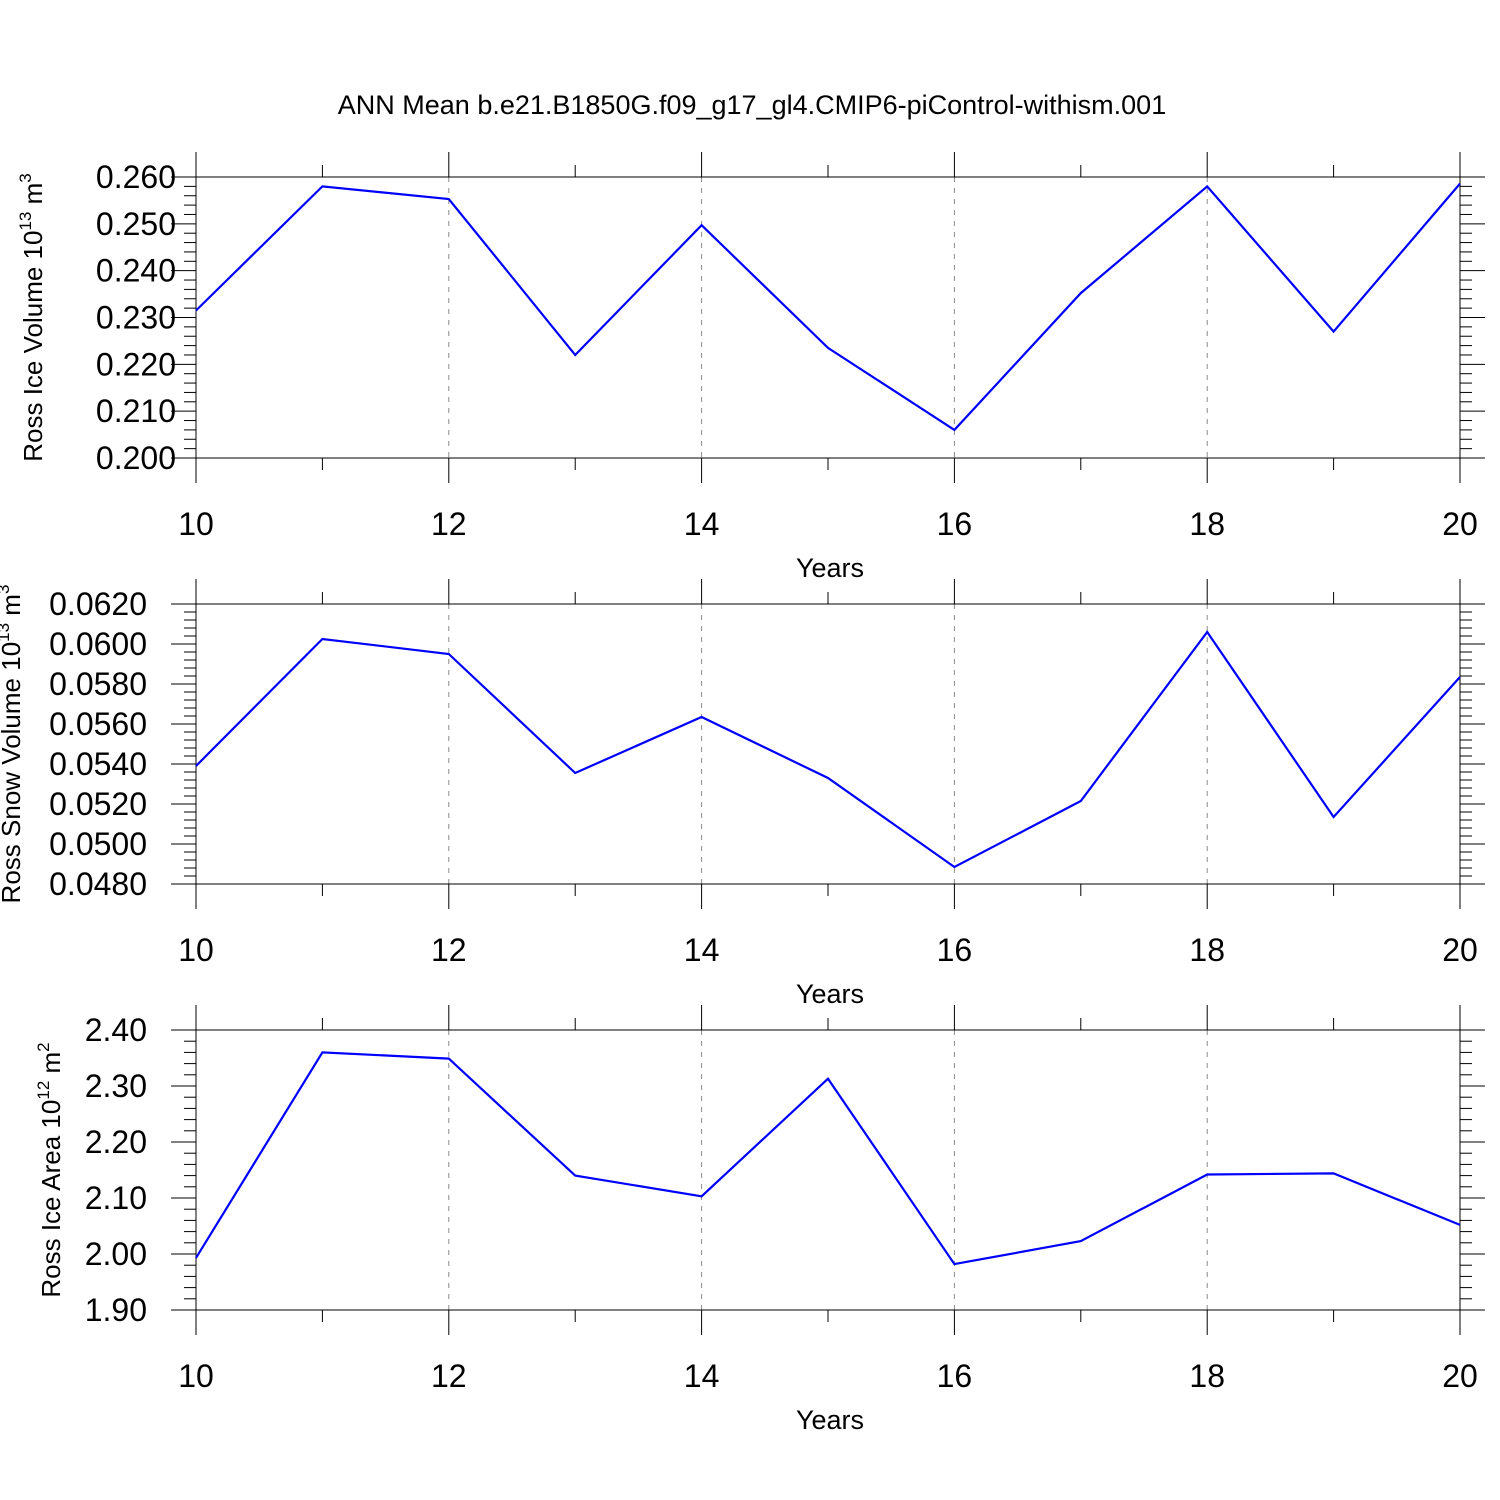 The height and width of the screenshot is (1500, 1500). Describe the element at coordinates (98, 644) in the screenshot. I see `y-tick-label: 0.0600` at that location.